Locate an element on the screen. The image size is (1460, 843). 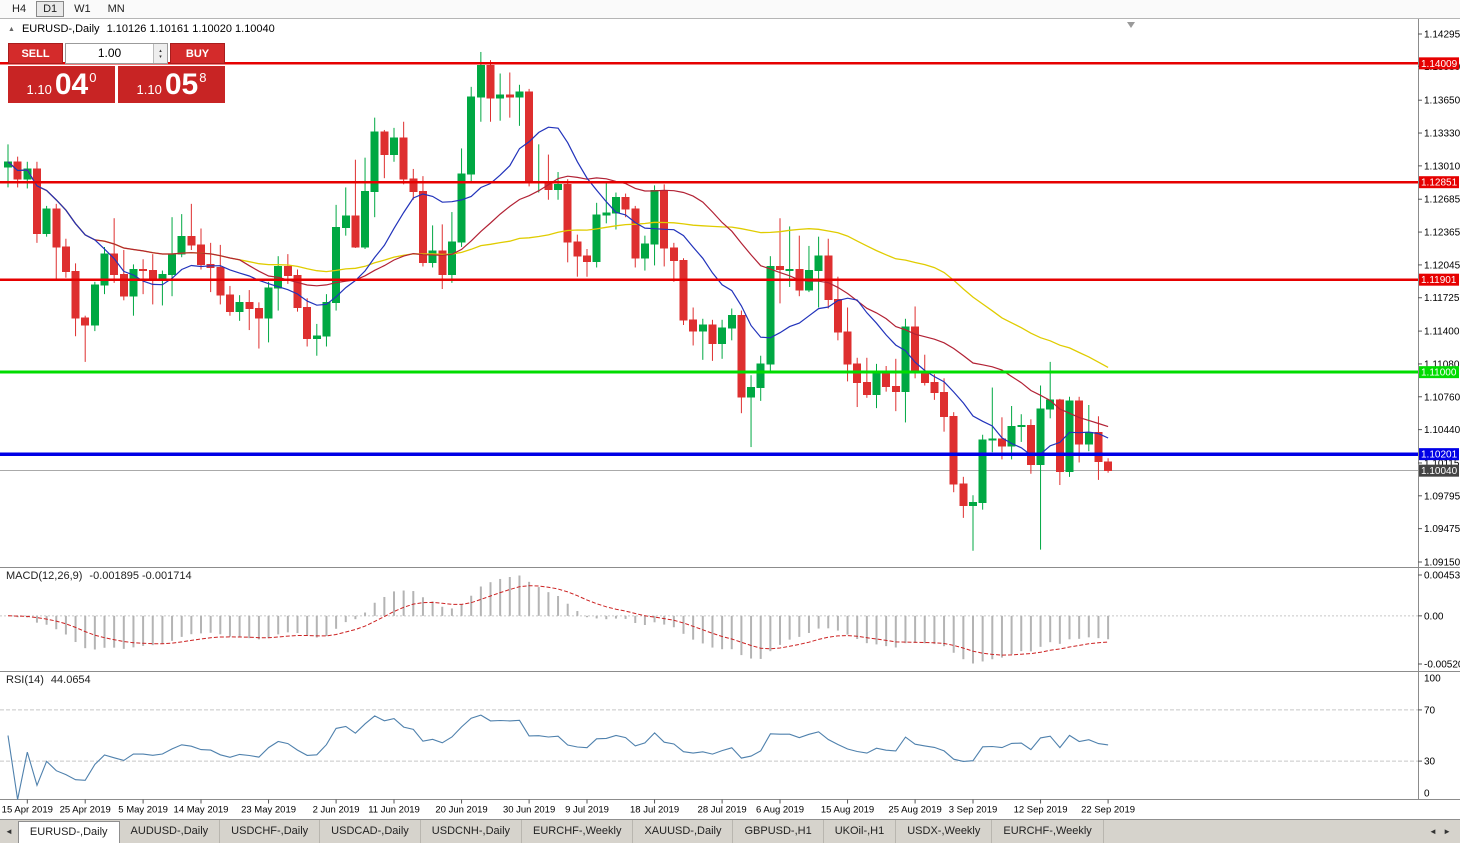
one-click-collapse-icon: ▲ is located at coordinates (11, 29).